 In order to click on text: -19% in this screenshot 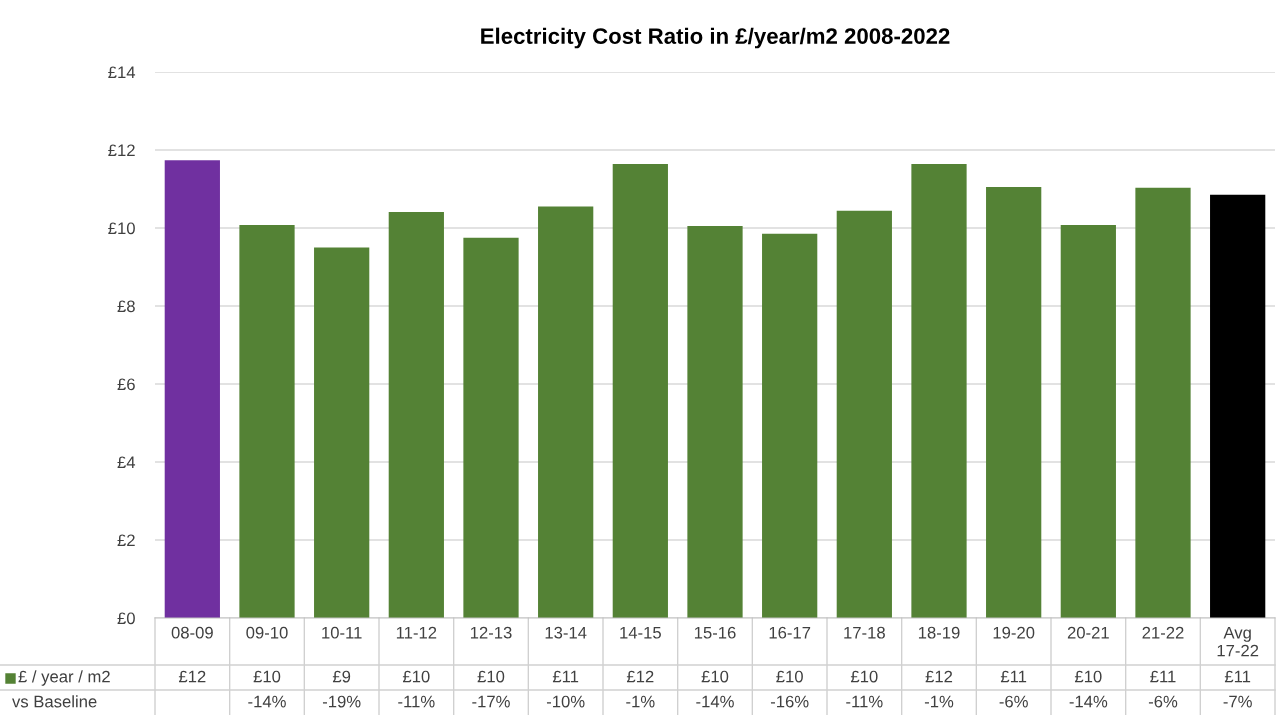, I will do `click(341, 701)`.